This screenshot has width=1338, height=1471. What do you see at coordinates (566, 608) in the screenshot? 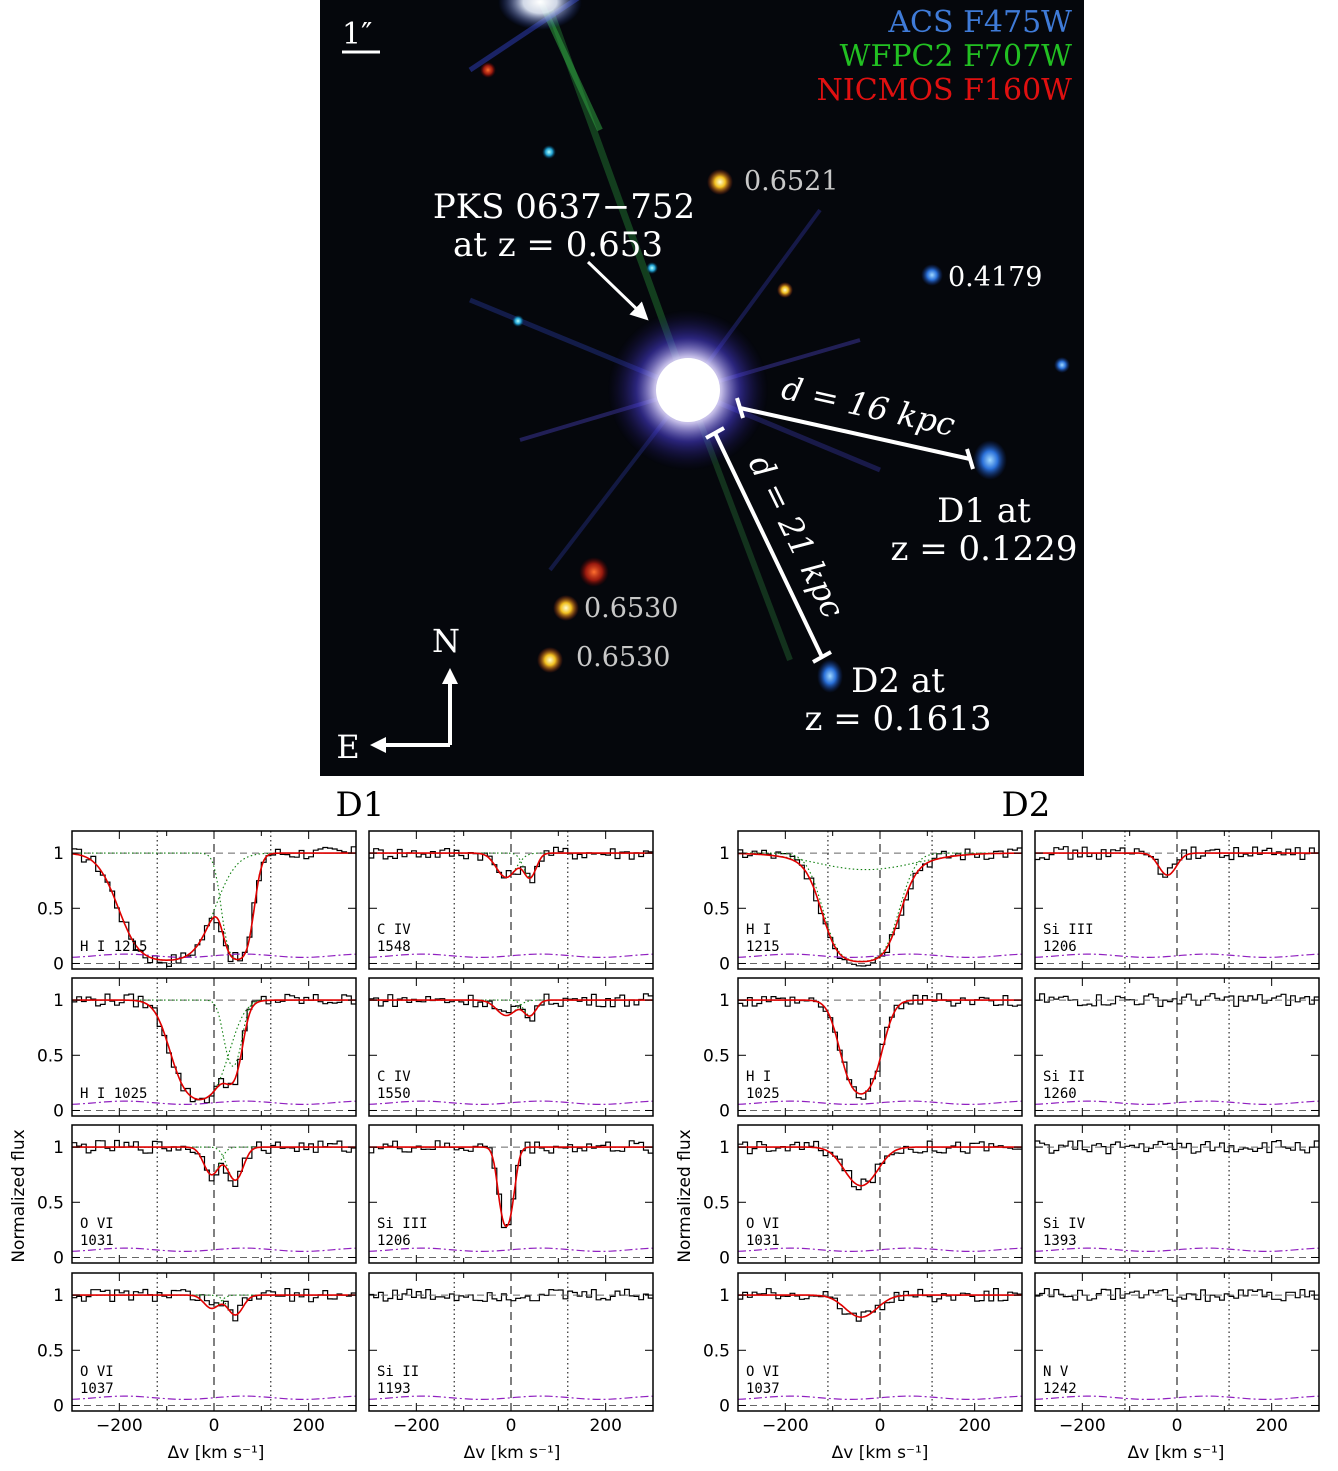
I see `galaxy-0-6530-a` at bounding box center [566, 608].